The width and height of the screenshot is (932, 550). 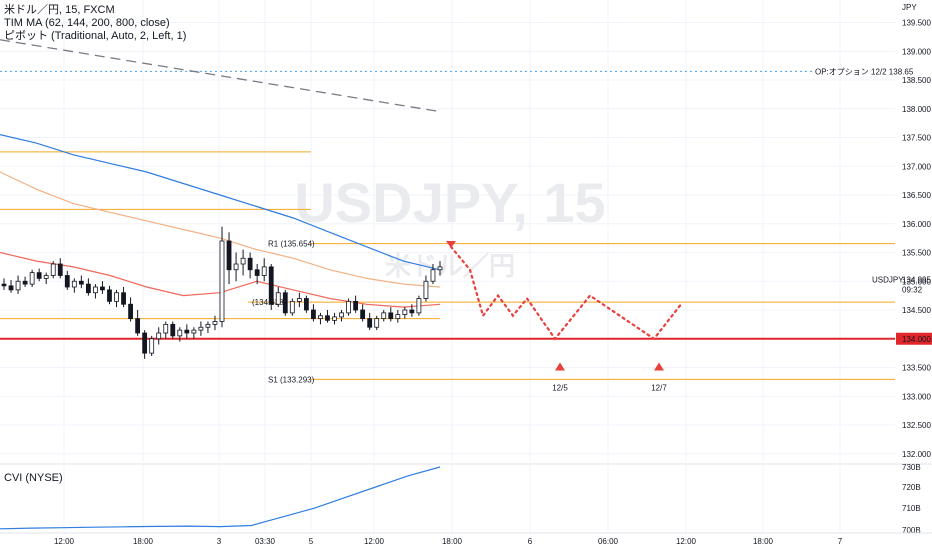 What do you see at coordinates (33, 478) in the screenshot?
I see `legend-cvi: CVI (NYSE)` at bounding box center [33, 478].